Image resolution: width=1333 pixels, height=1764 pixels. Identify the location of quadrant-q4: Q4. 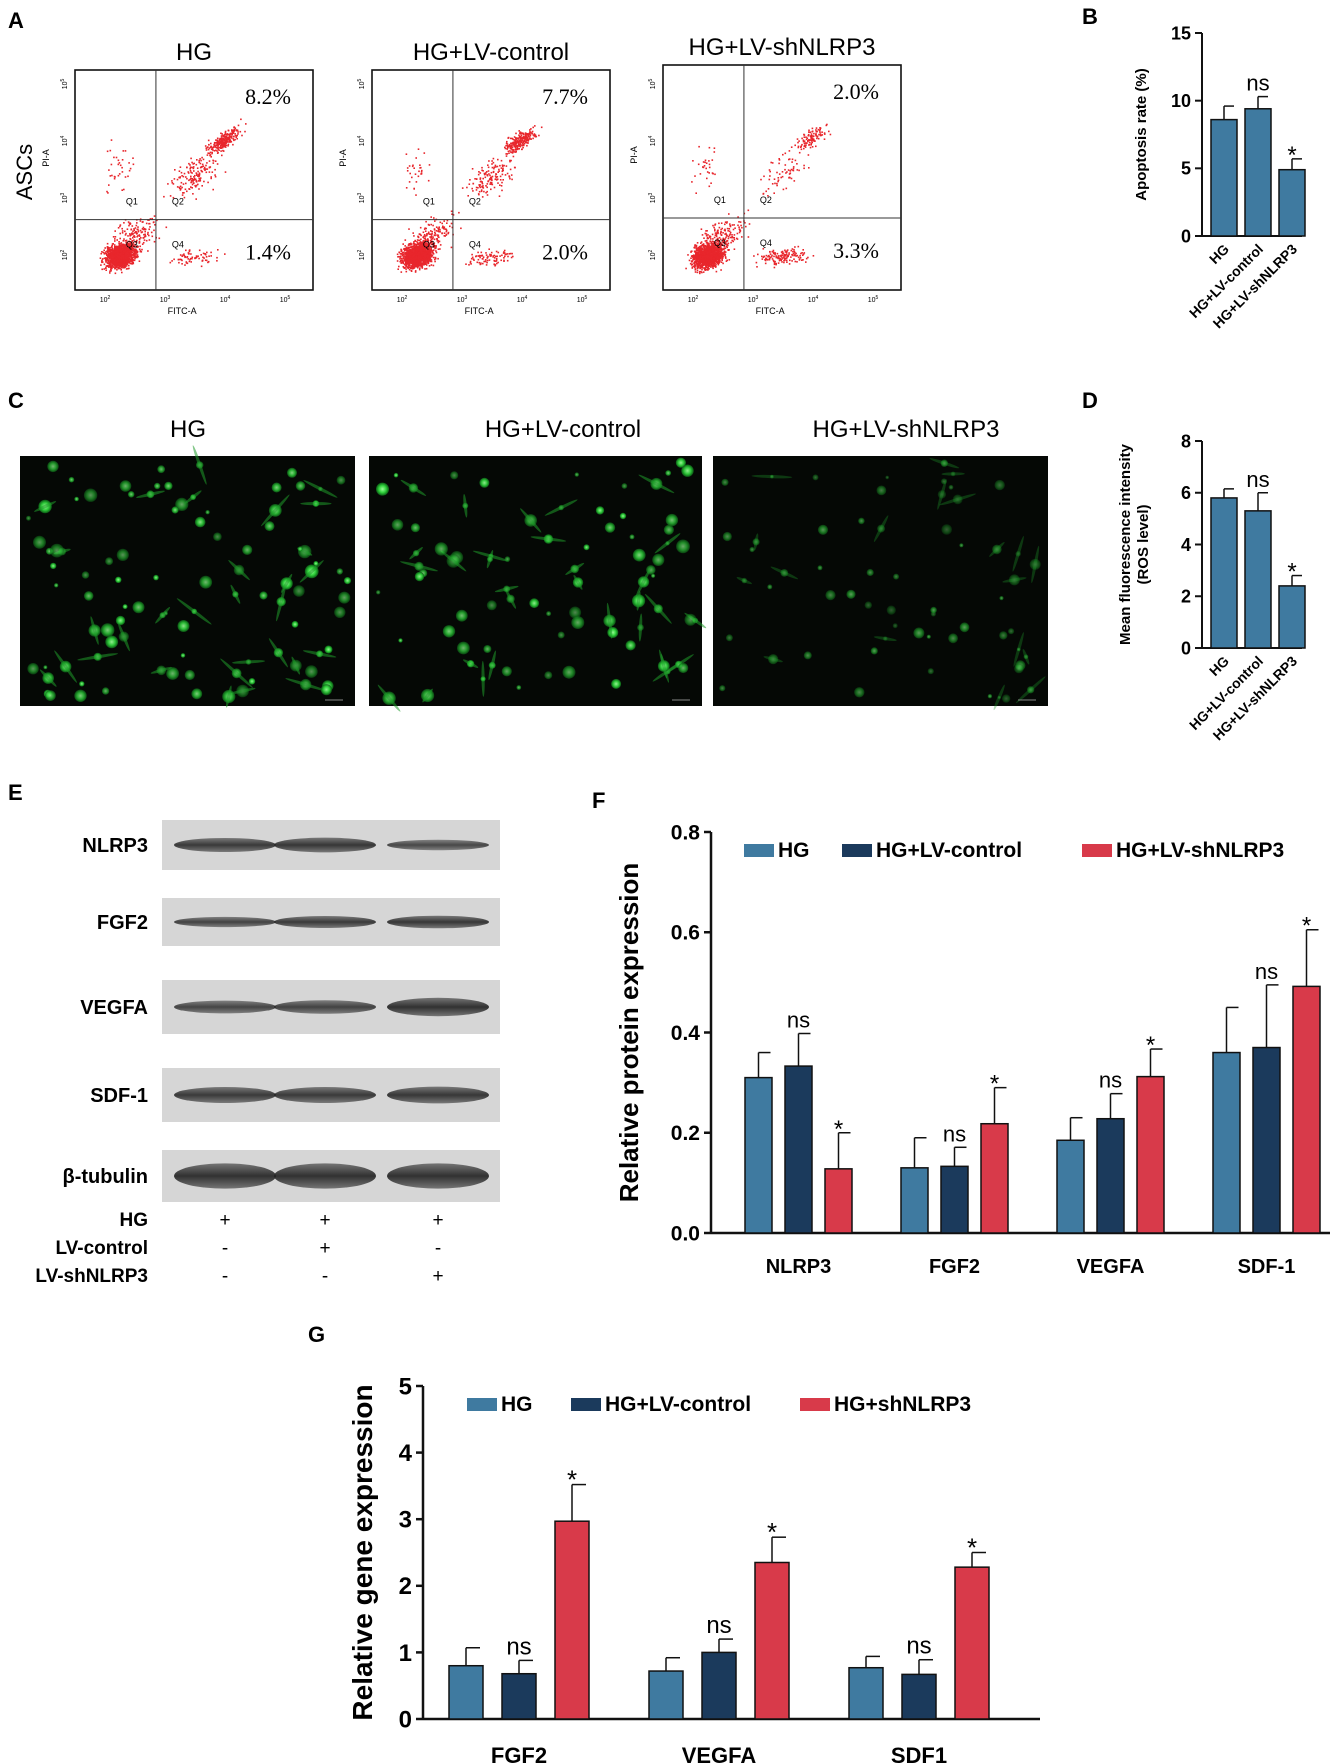
(475, 245).